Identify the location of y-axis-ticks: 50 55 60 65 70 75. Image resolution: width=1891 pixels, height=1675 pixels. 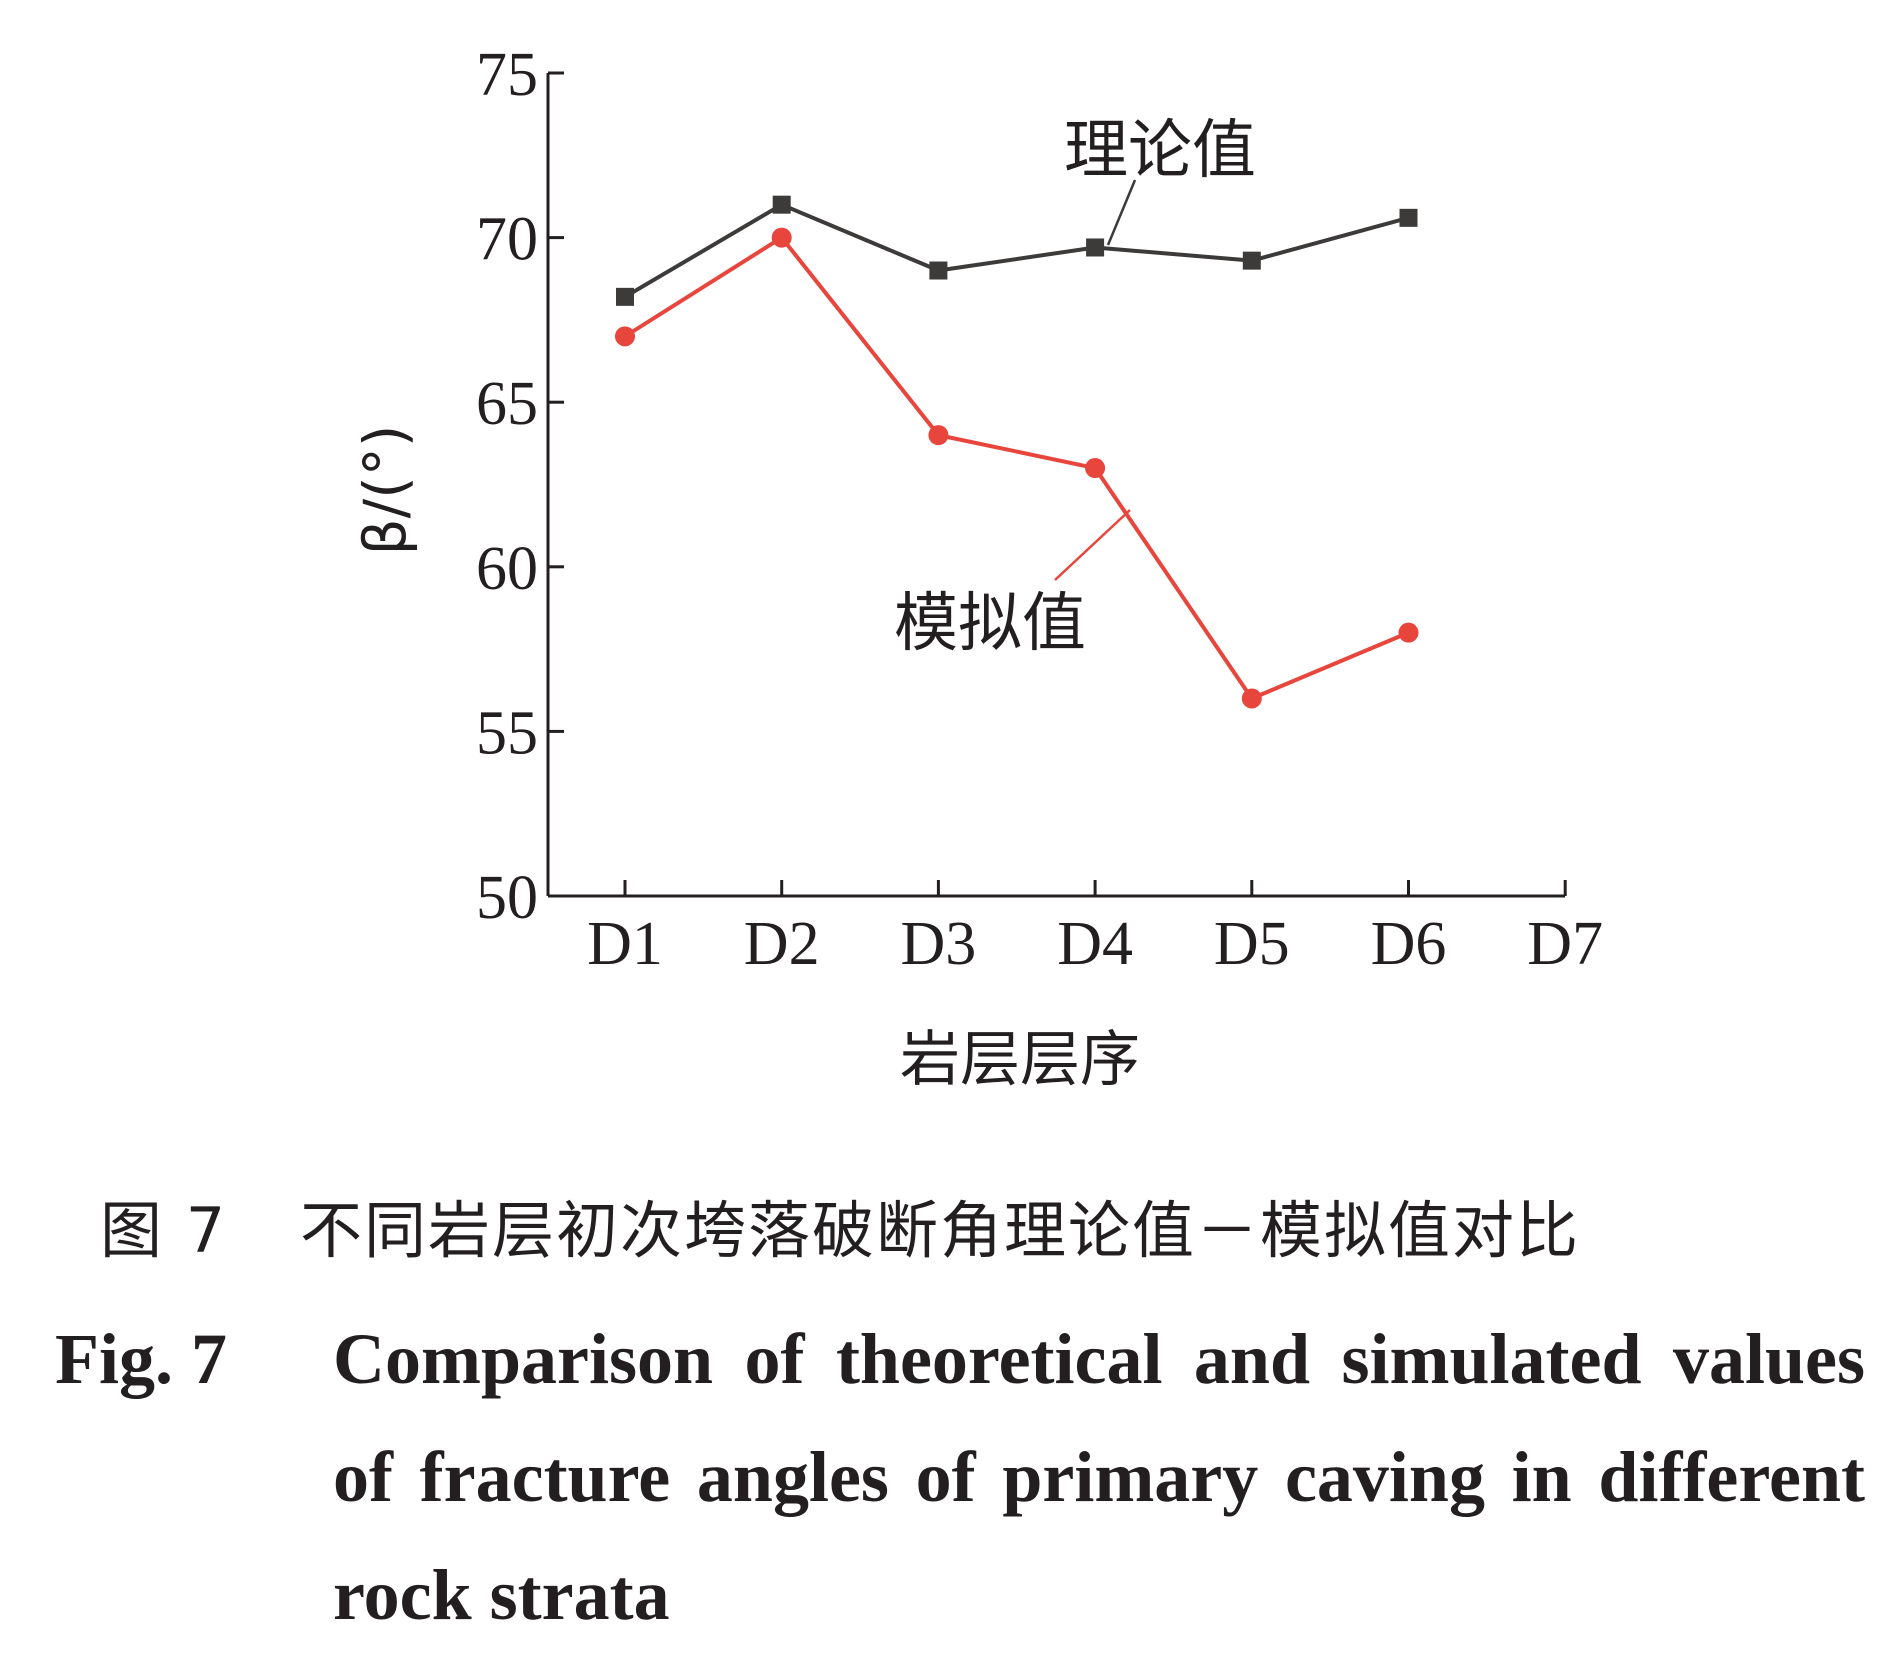
(520, 486).